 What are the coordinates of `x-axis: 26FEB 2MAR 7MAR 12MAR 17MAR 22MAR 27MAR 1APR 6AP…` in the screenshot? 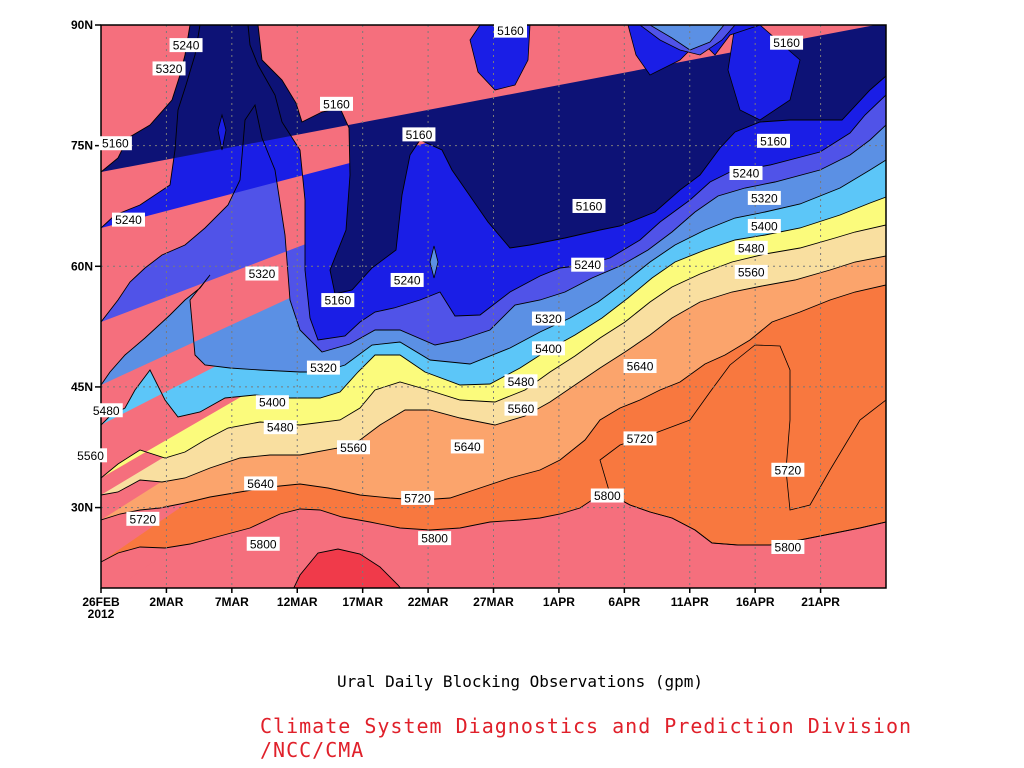 It's located at (461, 604).